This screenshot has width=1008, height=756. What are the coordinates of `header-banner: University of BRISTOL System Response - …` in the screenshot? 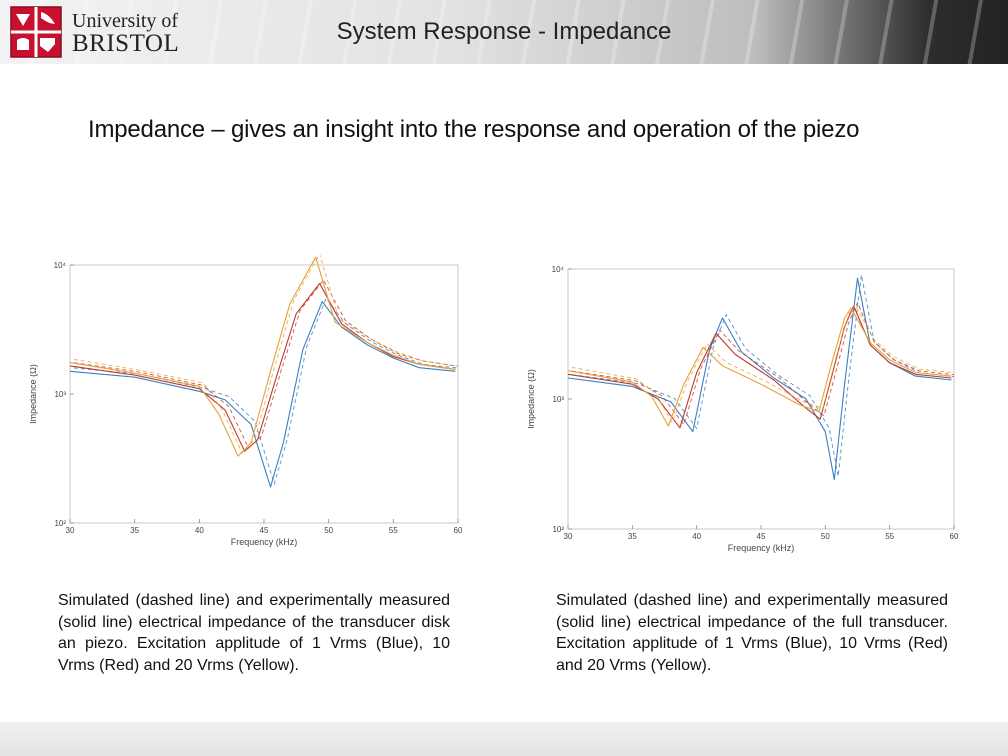 It's located at (504, 32).